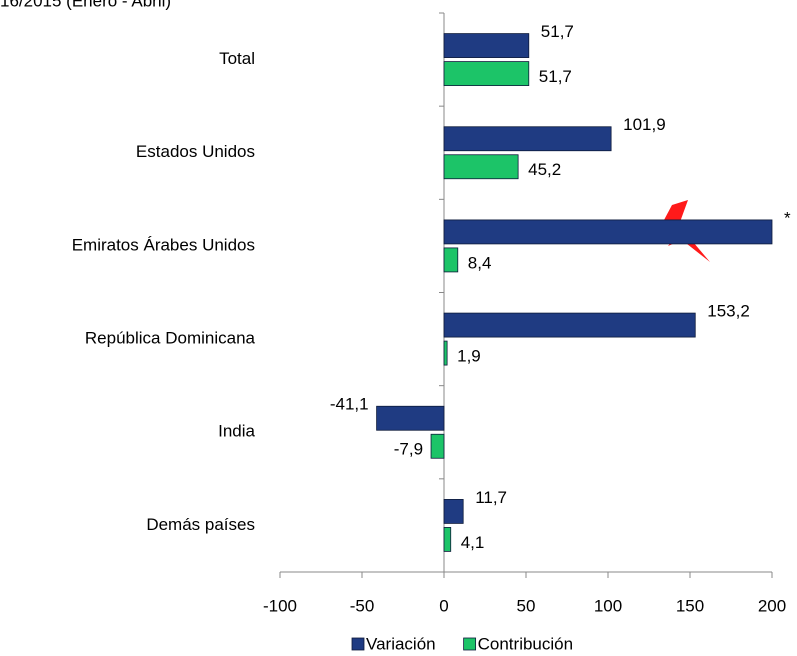  What do you see at coordinates (480, 262) in the screenshot?
I see `data-label: 8,4` at bounding box center [480, 262].